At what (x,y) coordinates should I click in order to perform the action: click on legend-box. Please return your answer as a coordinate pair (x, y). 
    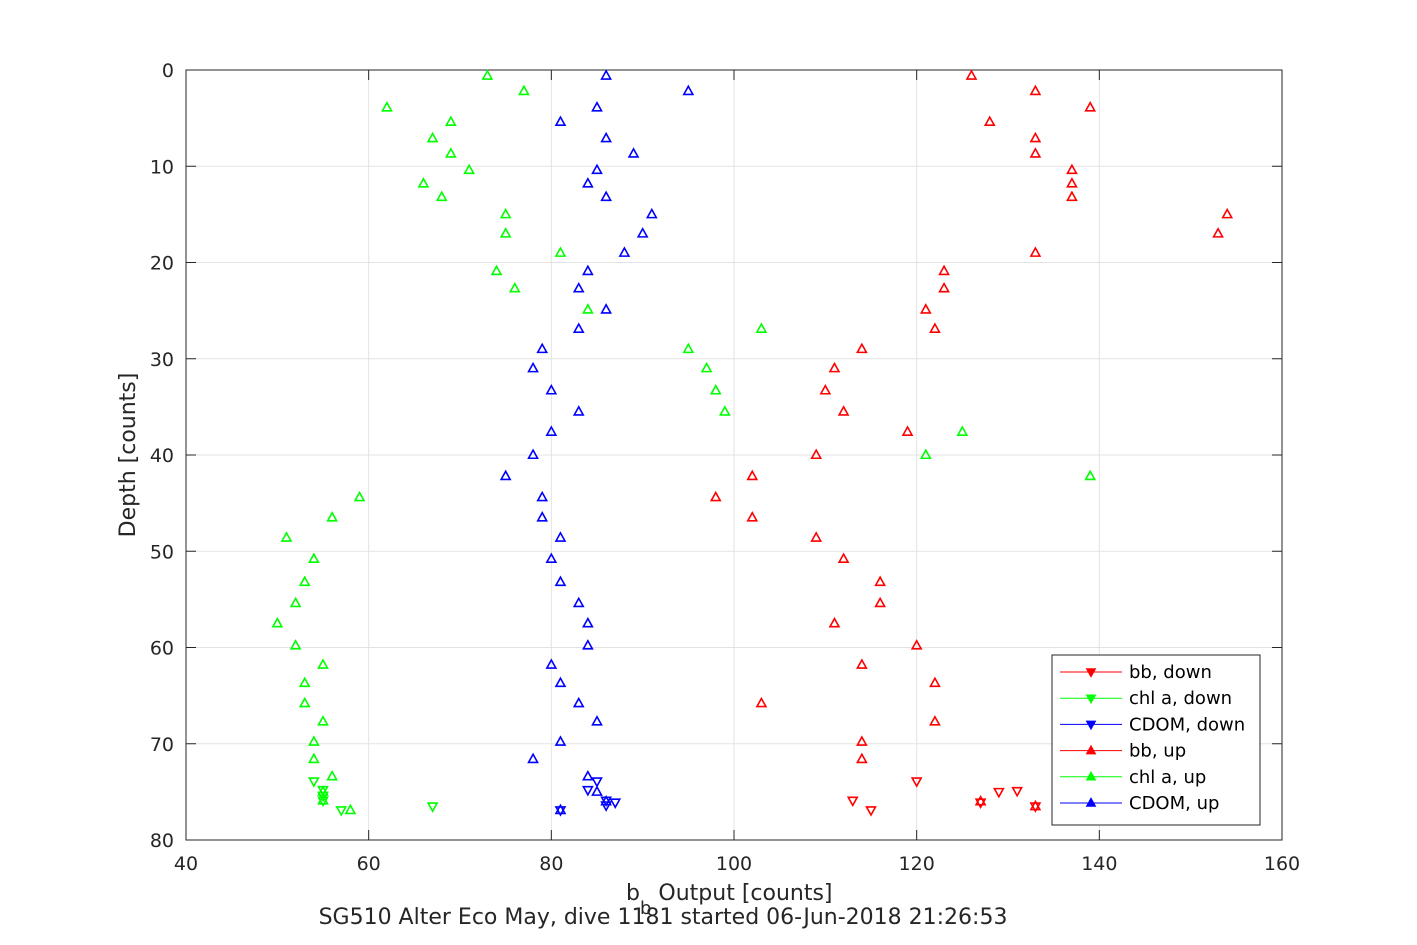
    Looking at the image, I should click on (1156, 740).